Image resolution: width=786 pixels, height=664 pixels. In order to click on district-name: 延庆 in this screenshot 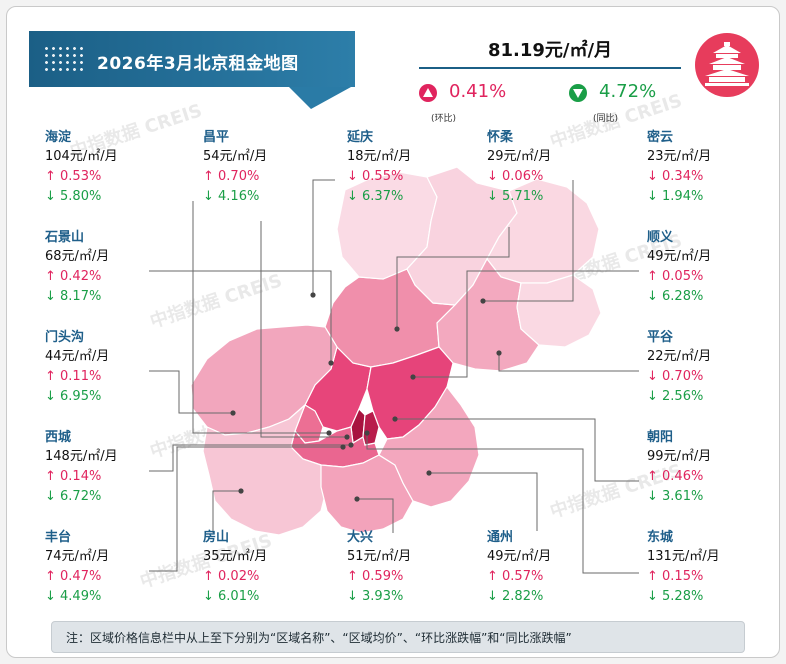, I will do `click(360, 137)`.